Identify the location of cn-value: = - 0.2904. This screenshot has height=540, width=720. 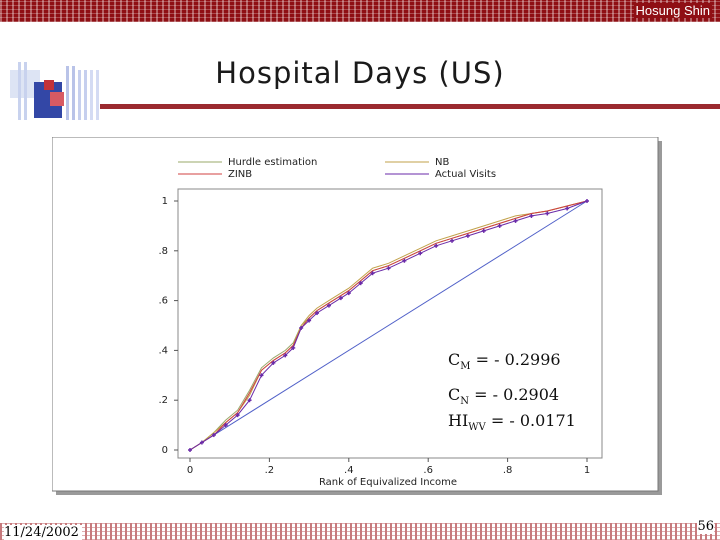
(514, 394).